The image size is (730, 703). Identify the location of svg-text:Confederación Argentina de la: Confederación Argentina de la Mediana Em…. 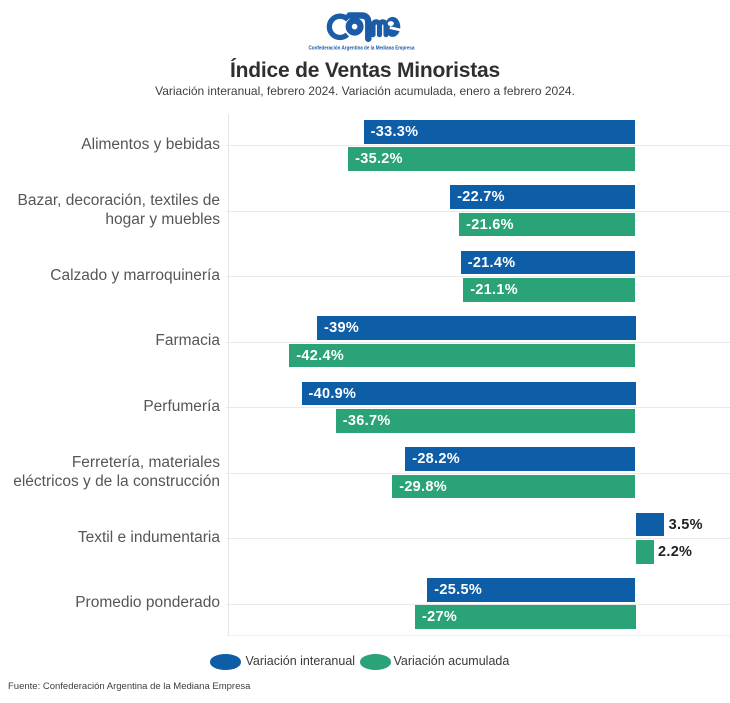
(362, 48).